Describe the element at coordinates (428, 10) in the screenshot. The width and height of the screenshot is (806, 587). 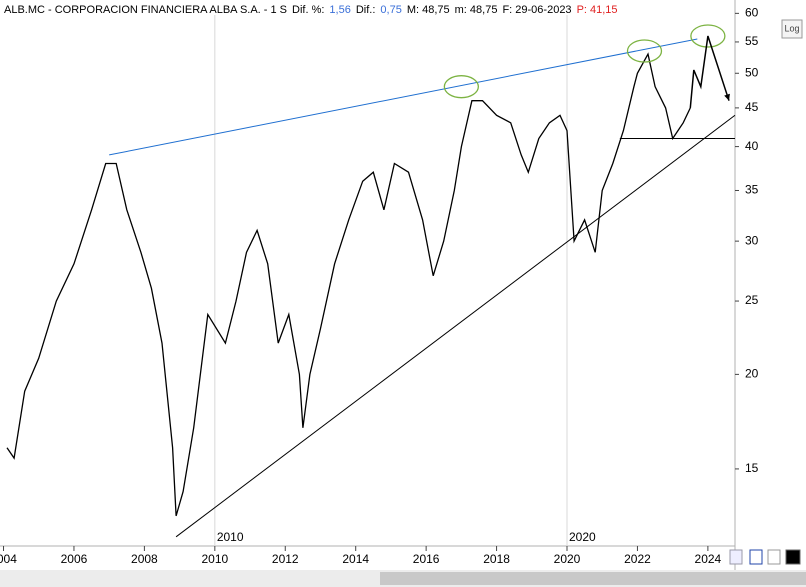
I see `header-item: M: 48,75` at that location.